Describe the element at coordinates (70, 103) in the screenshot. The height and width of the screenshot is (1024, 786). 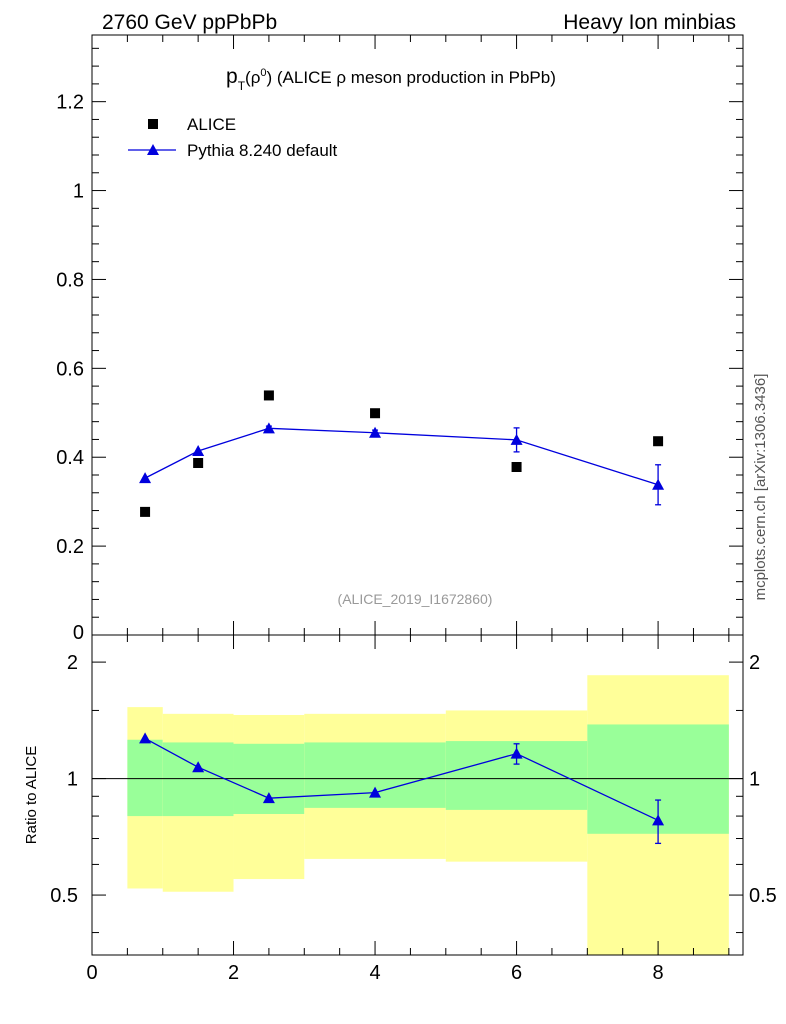
I see `main-ytick-label: 1.2` at that location.